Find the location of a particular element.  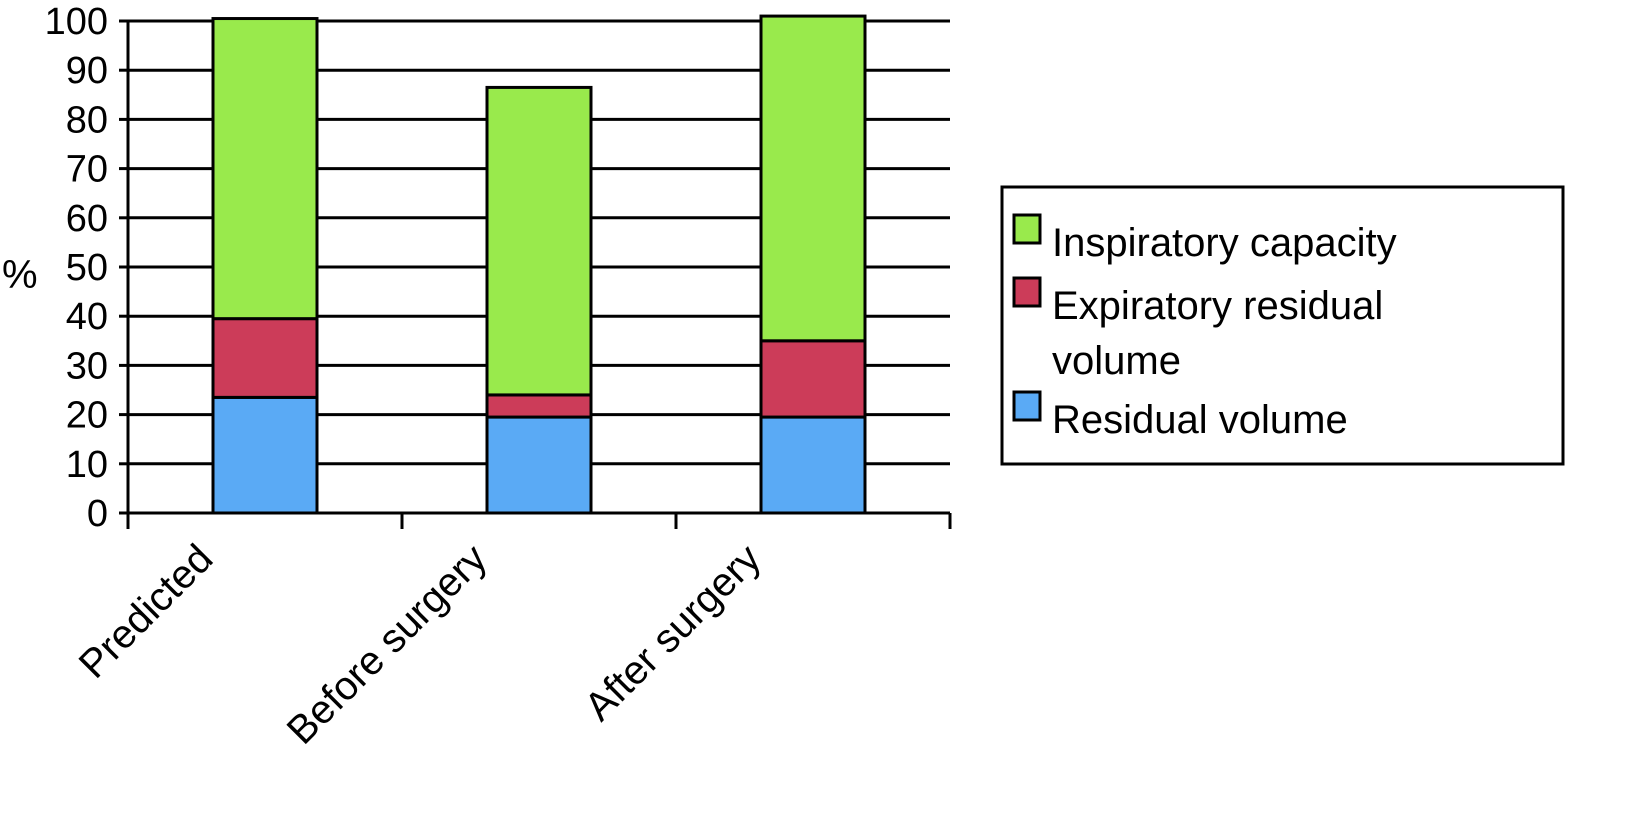

y-tick-label: 30 is located at coordinates (87, 366).